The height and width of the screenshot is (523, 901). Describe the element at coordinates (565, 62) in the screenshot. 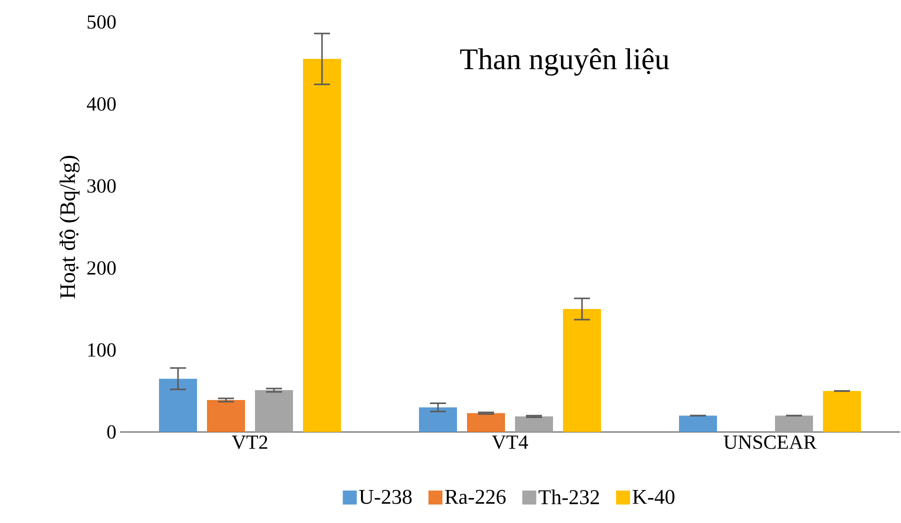

I see `text: Than nguyên liệu` at that location.